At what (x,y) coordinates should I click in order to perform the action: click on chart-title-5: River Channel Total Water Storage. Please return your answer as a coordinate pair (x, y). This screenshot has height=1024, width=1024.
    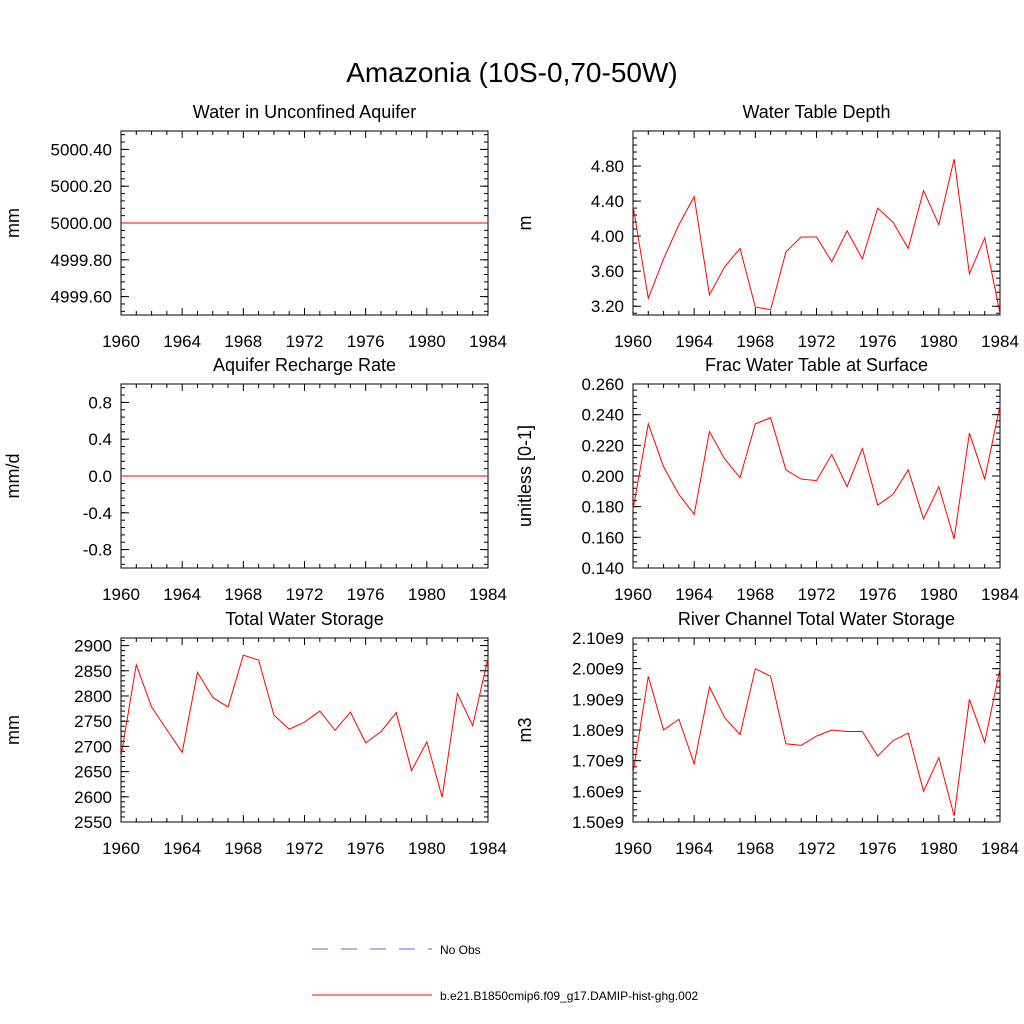
    Looking at the image, I should click on (816, 619).